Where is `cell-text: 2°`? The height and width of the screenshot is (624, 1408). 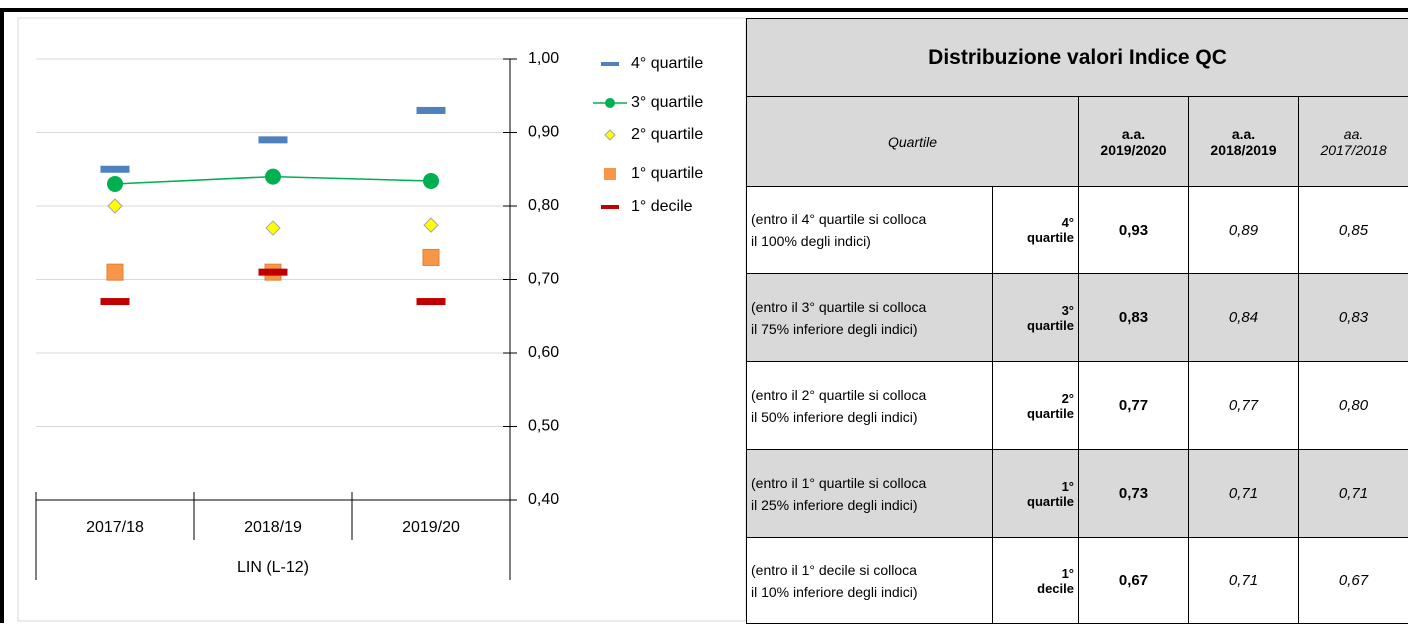
cell-text: 2° is located at coordinates (1035, 398).